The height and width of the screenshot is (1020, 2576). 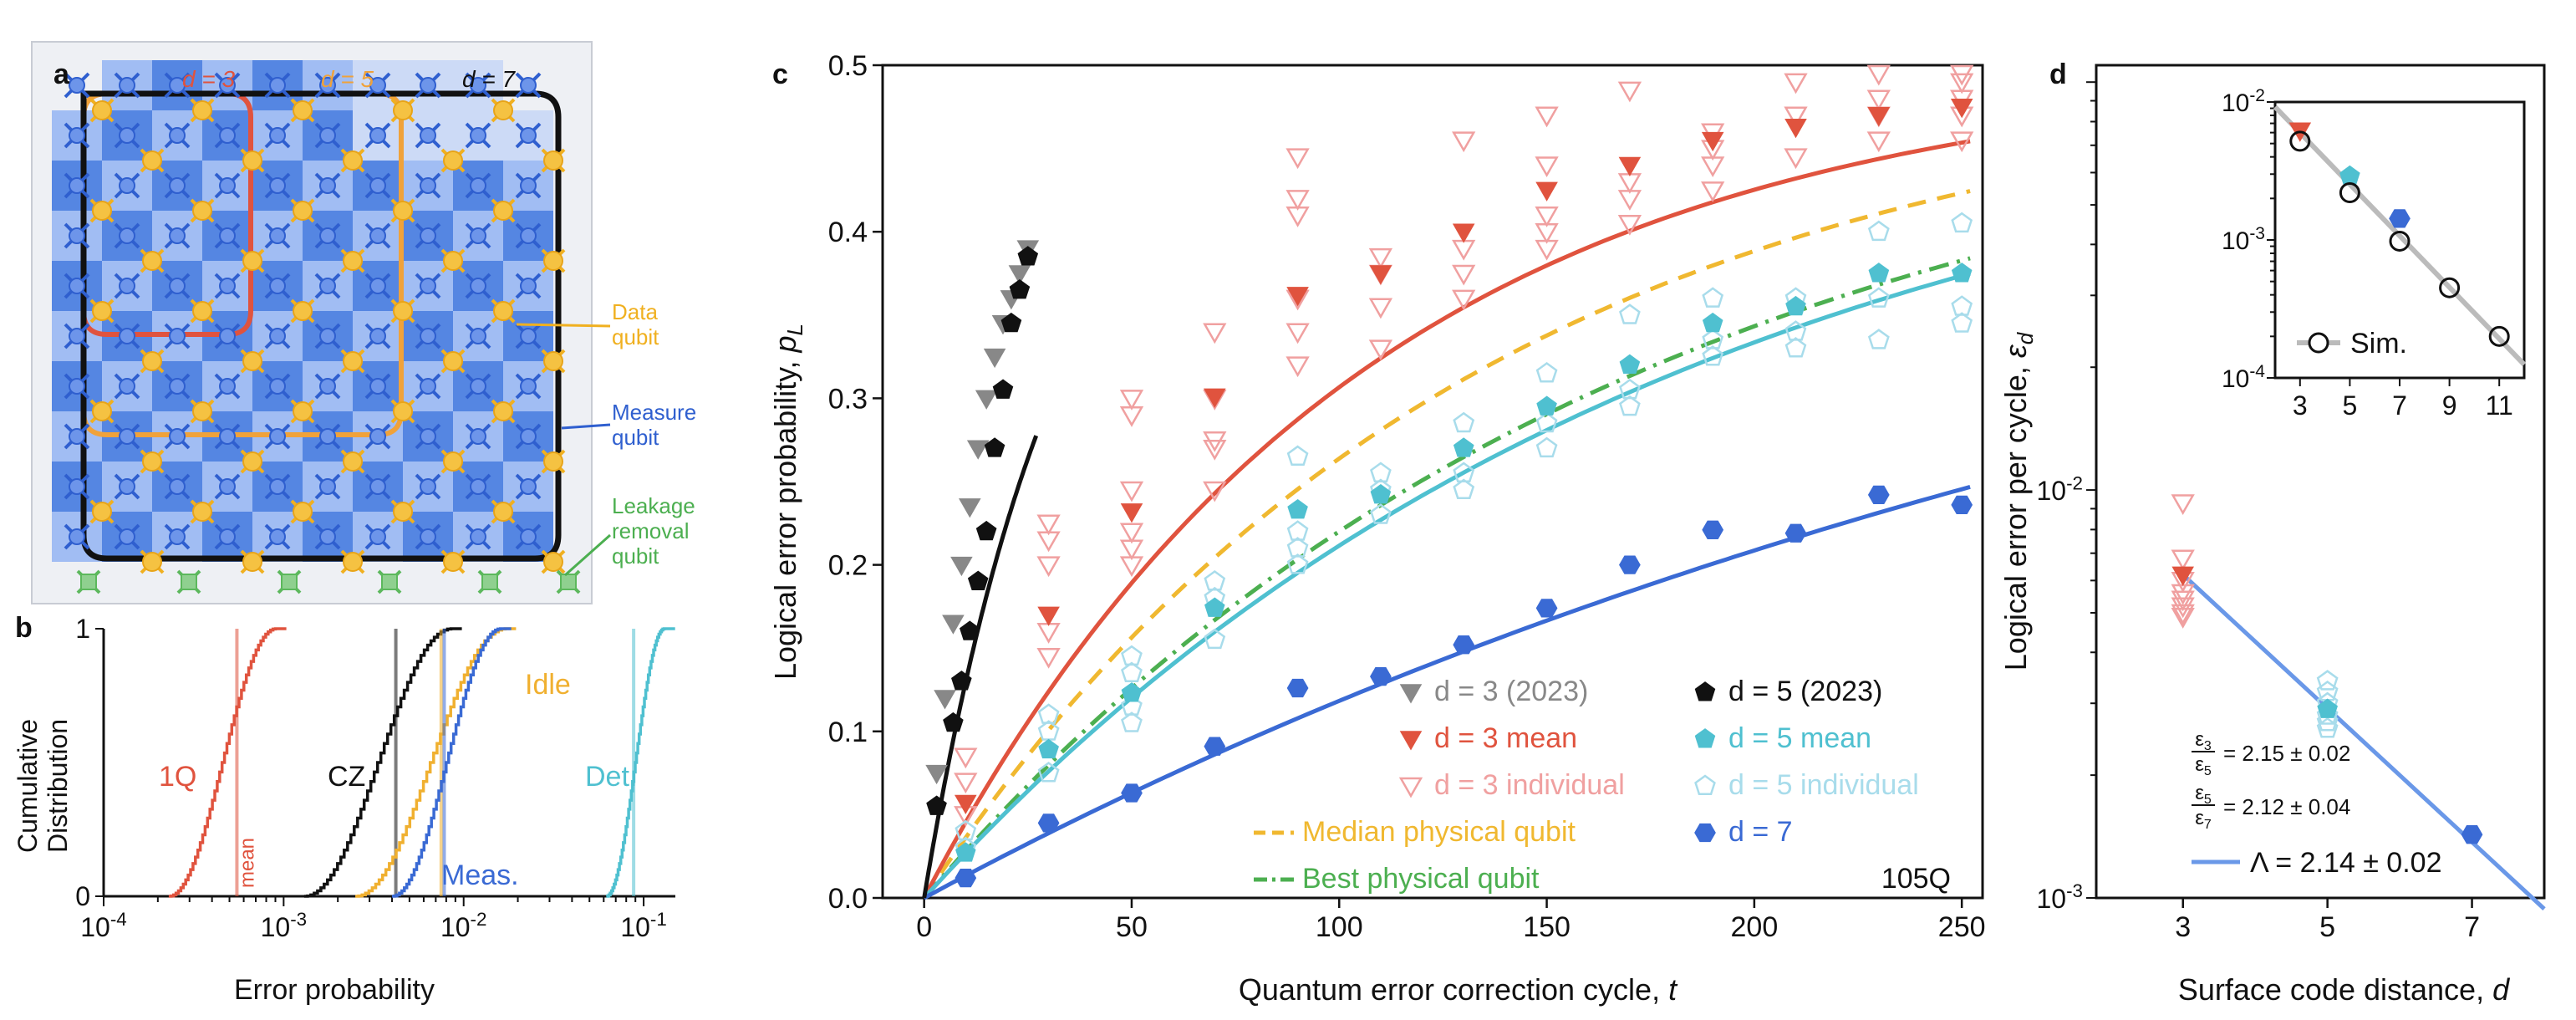 I want to click on d-ylabel-sub: d, so click(x=2025, y=337).